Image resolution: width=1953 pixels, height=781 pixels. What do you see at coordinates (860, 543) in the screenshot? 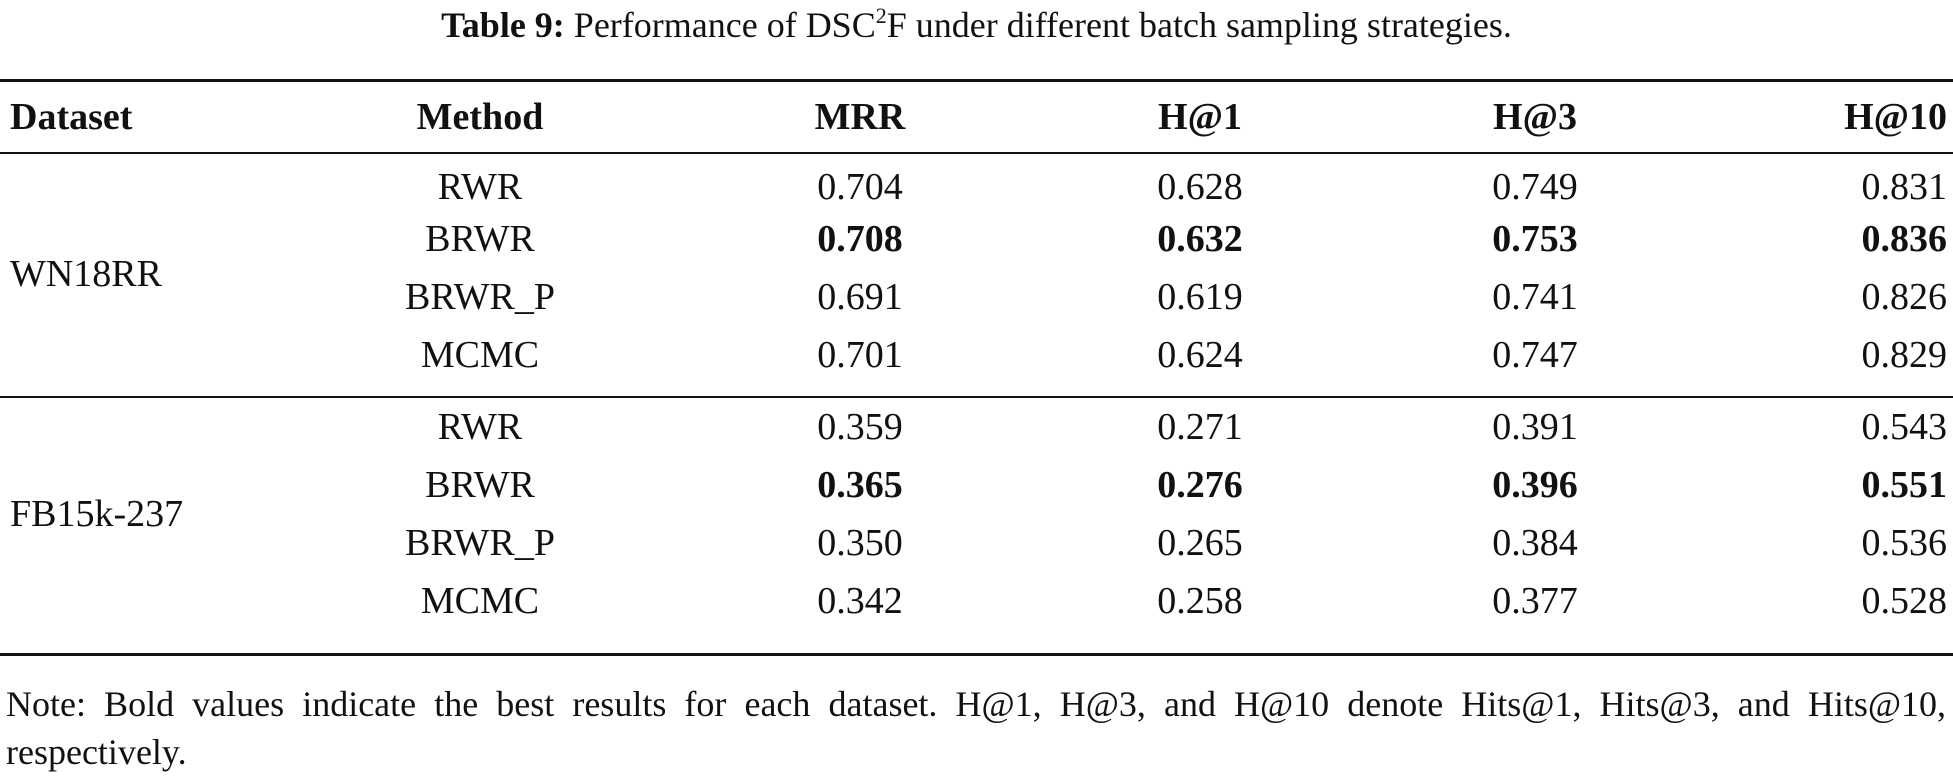
I see `mrr-cell: 0.350` at bounding box center [860, 543].